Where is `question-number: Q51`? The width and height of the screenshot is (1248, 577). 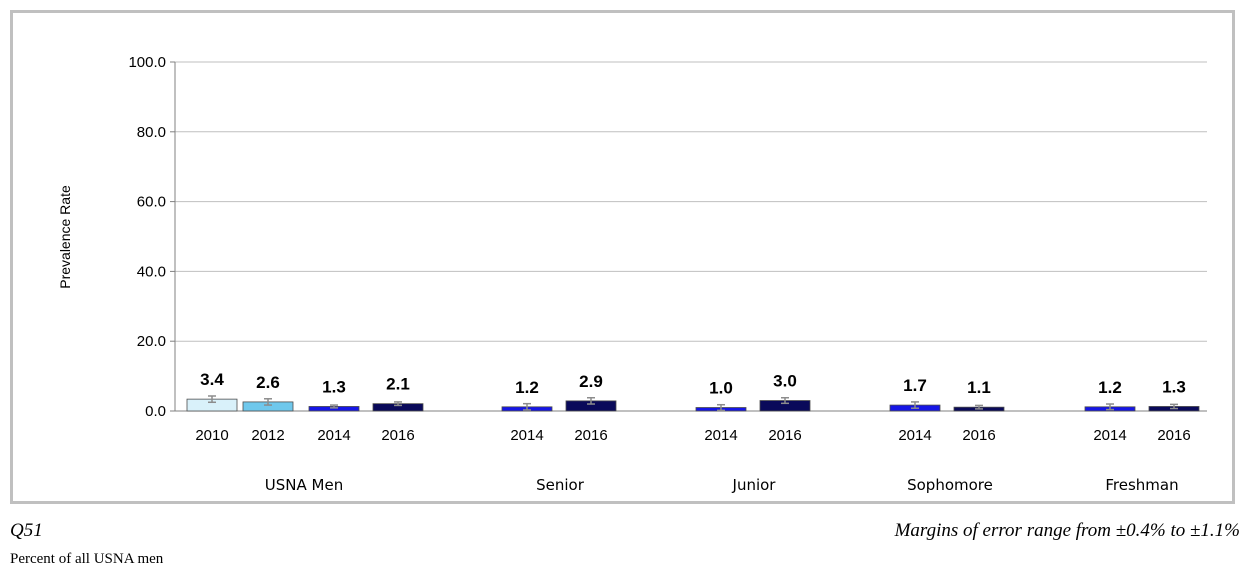 question-number: Q51 is located at coordinates (26, 531).